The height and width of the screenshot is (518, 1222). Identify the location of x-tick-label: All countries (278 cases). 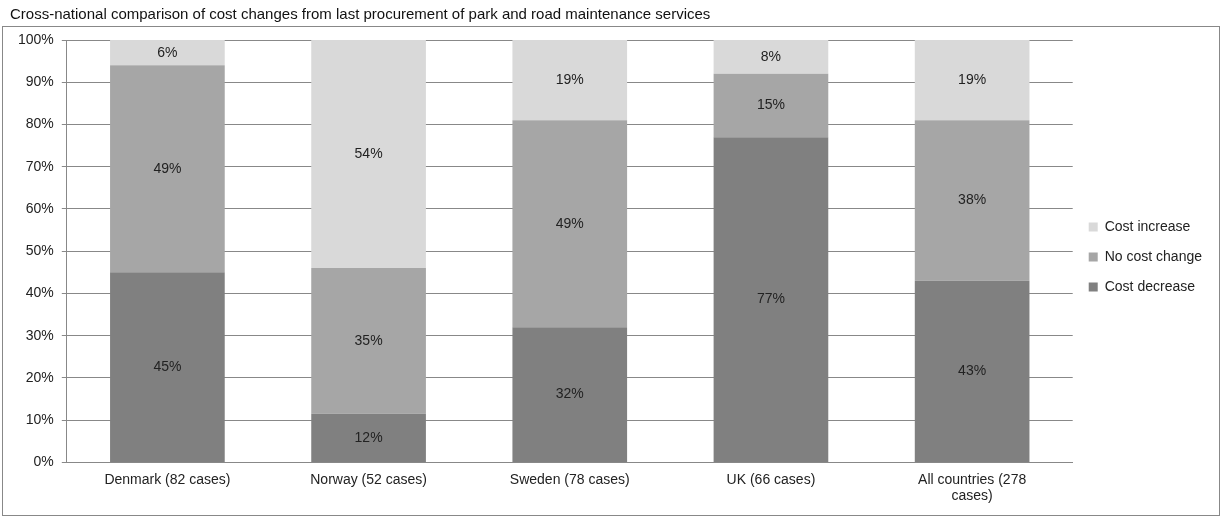
(972, 487).